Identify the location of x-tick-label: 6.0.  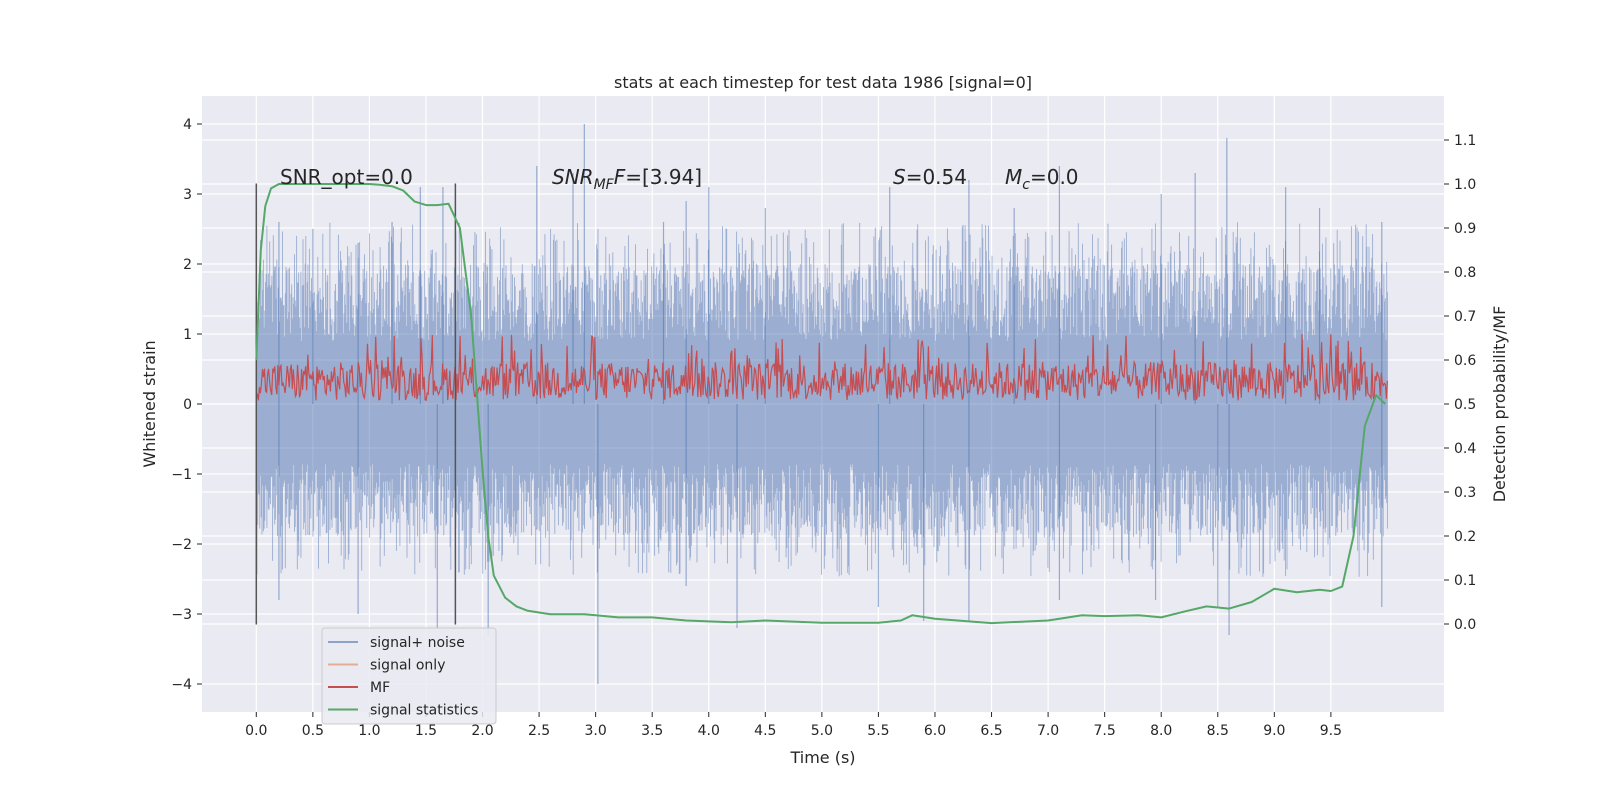
(935, 731).